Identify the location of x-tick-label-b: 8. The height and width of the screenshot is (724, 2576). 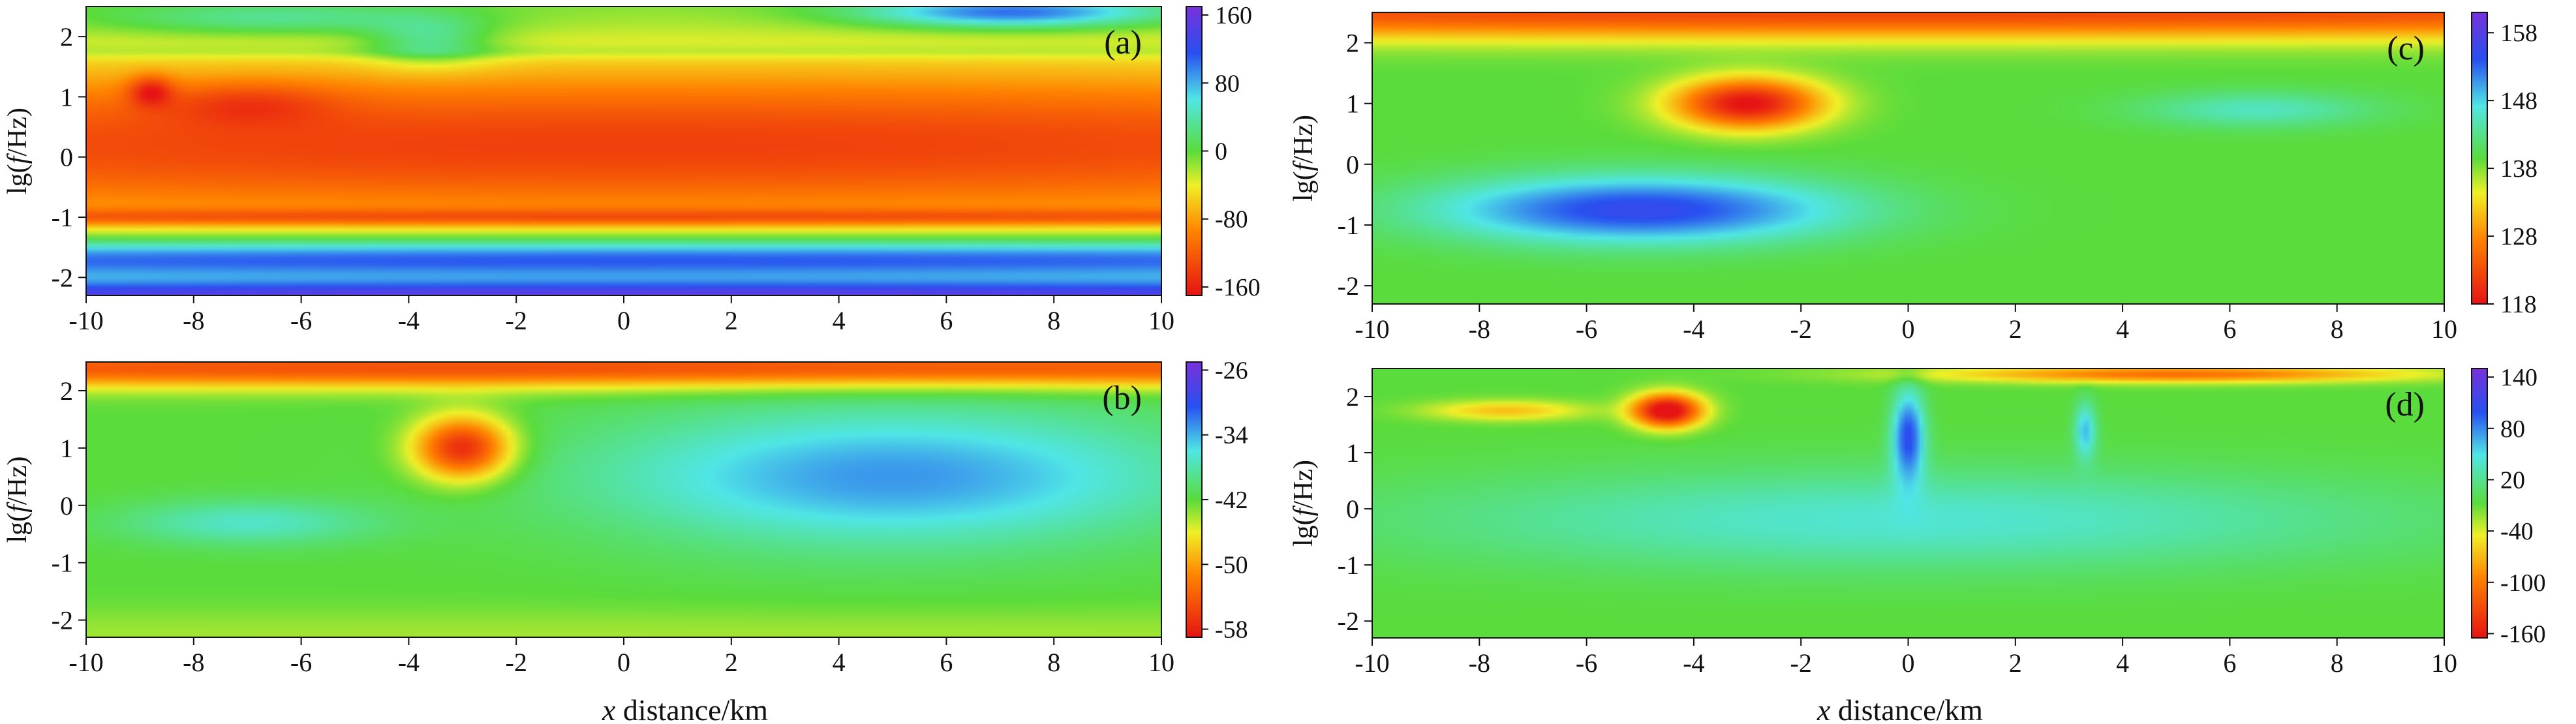
(1053, 662).